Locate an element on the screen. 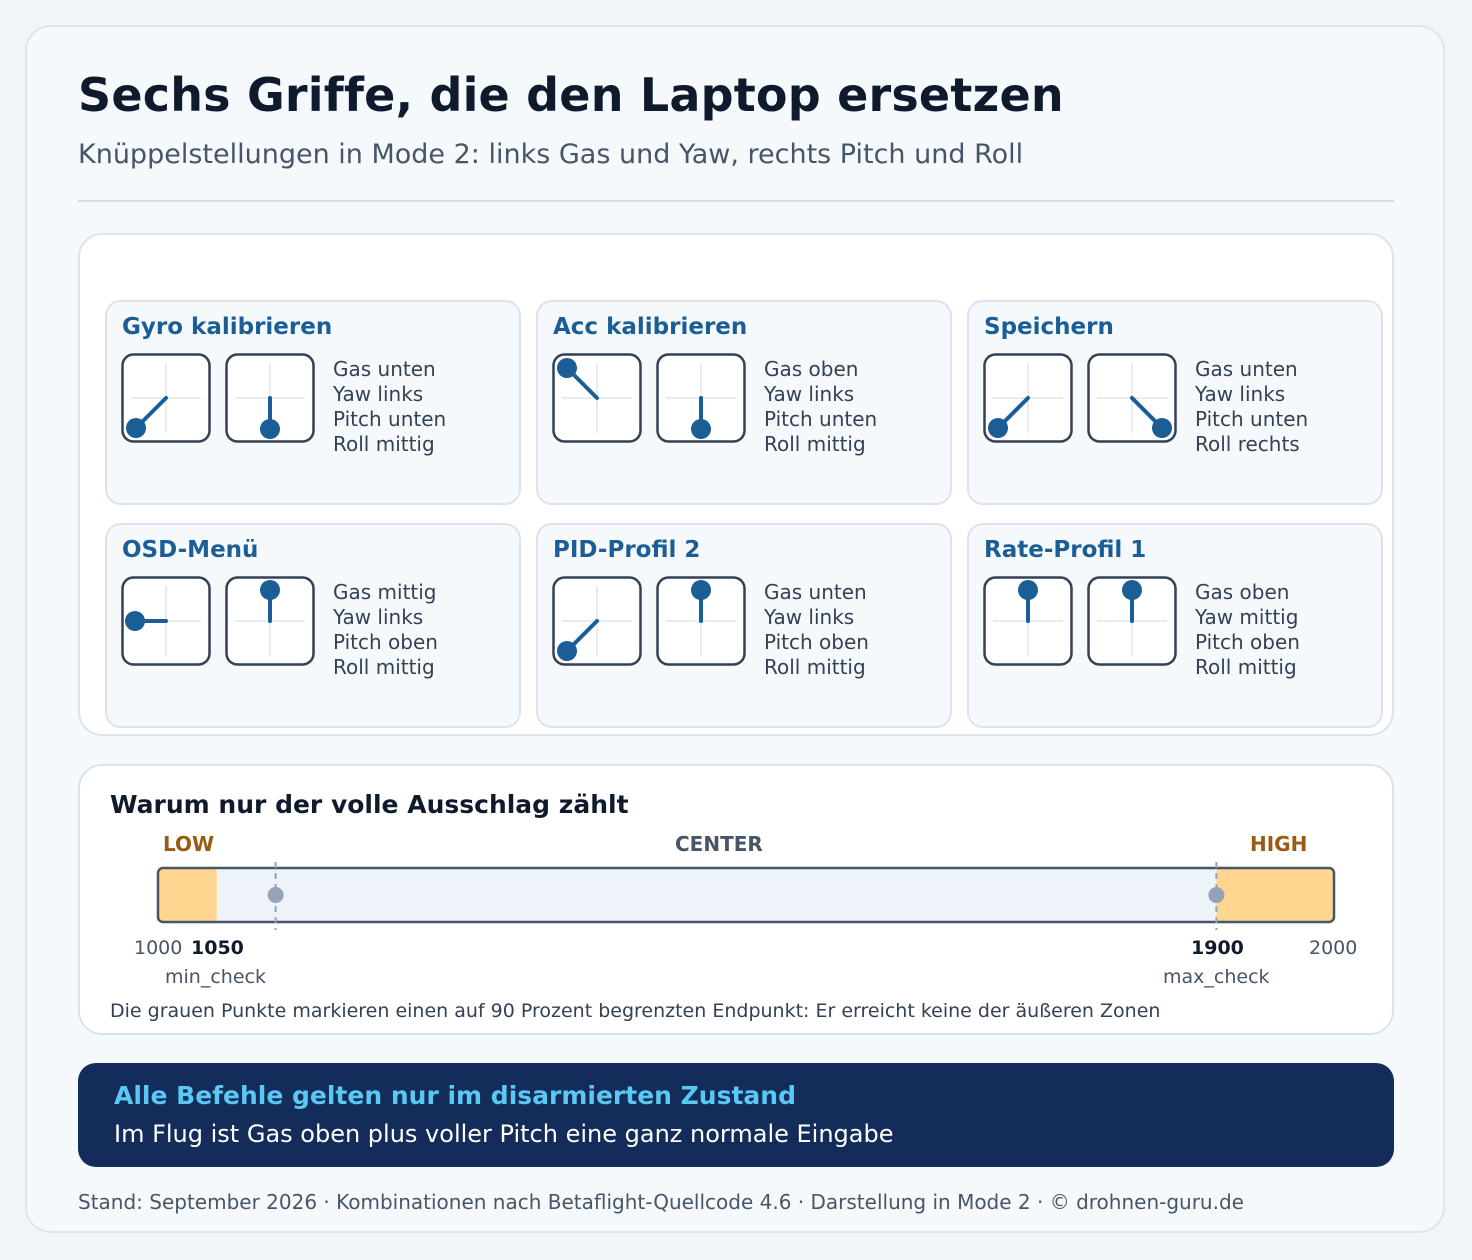 The image size is (1472, 1260). divider is located at coordinates (736, 201).